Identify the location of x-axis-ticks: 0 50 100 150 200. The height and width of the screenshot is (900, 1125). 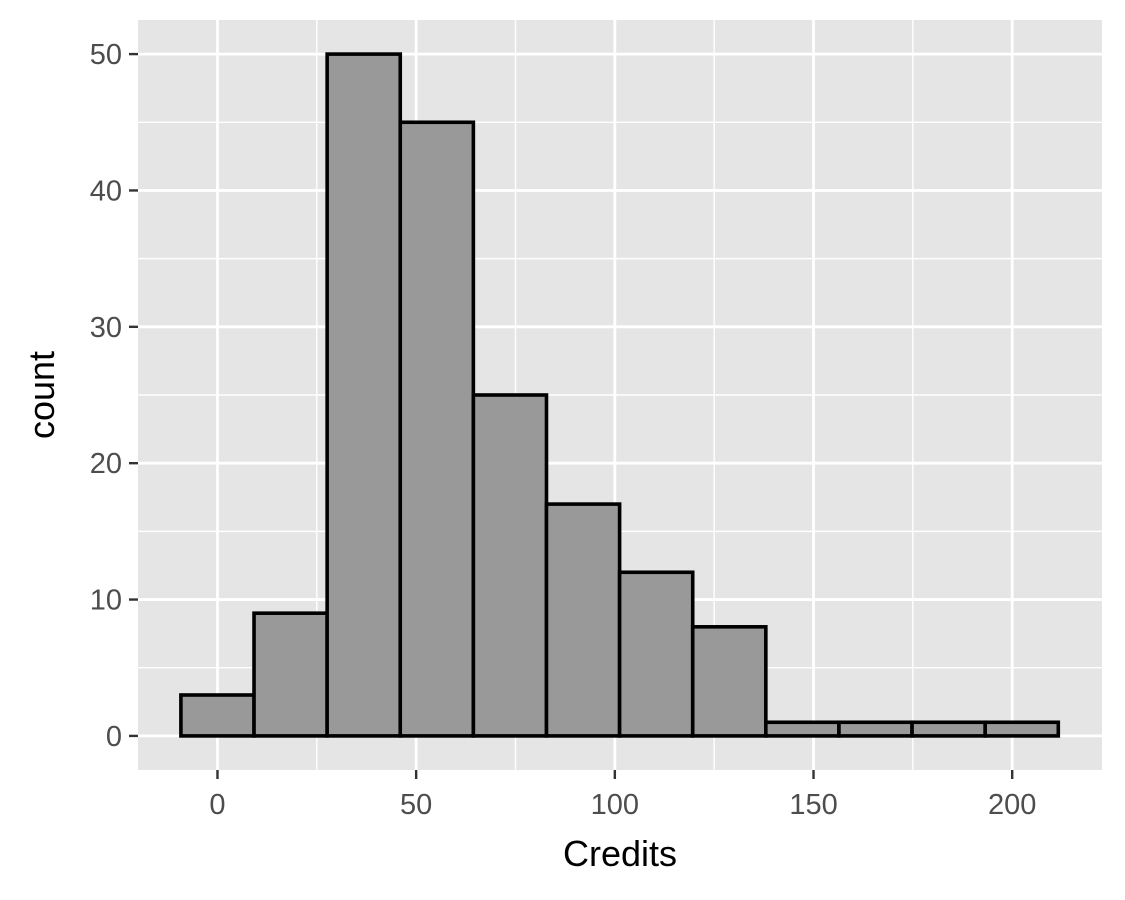
(622, 795).